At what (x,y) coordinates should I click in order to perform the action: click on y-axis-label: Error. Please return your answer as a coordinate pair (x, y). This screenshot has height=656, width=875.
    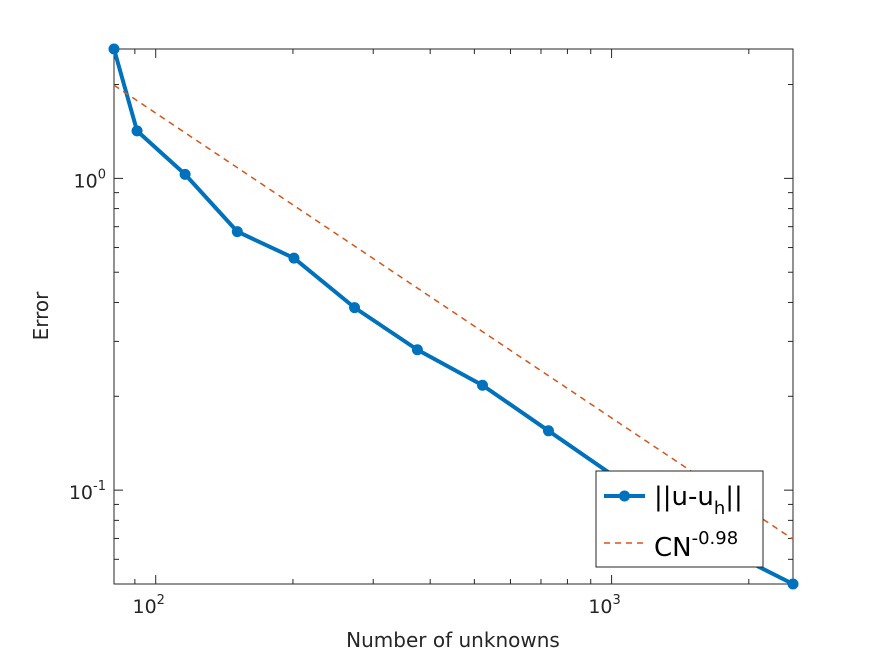
    Looking at the image, I should click on (41, 316).